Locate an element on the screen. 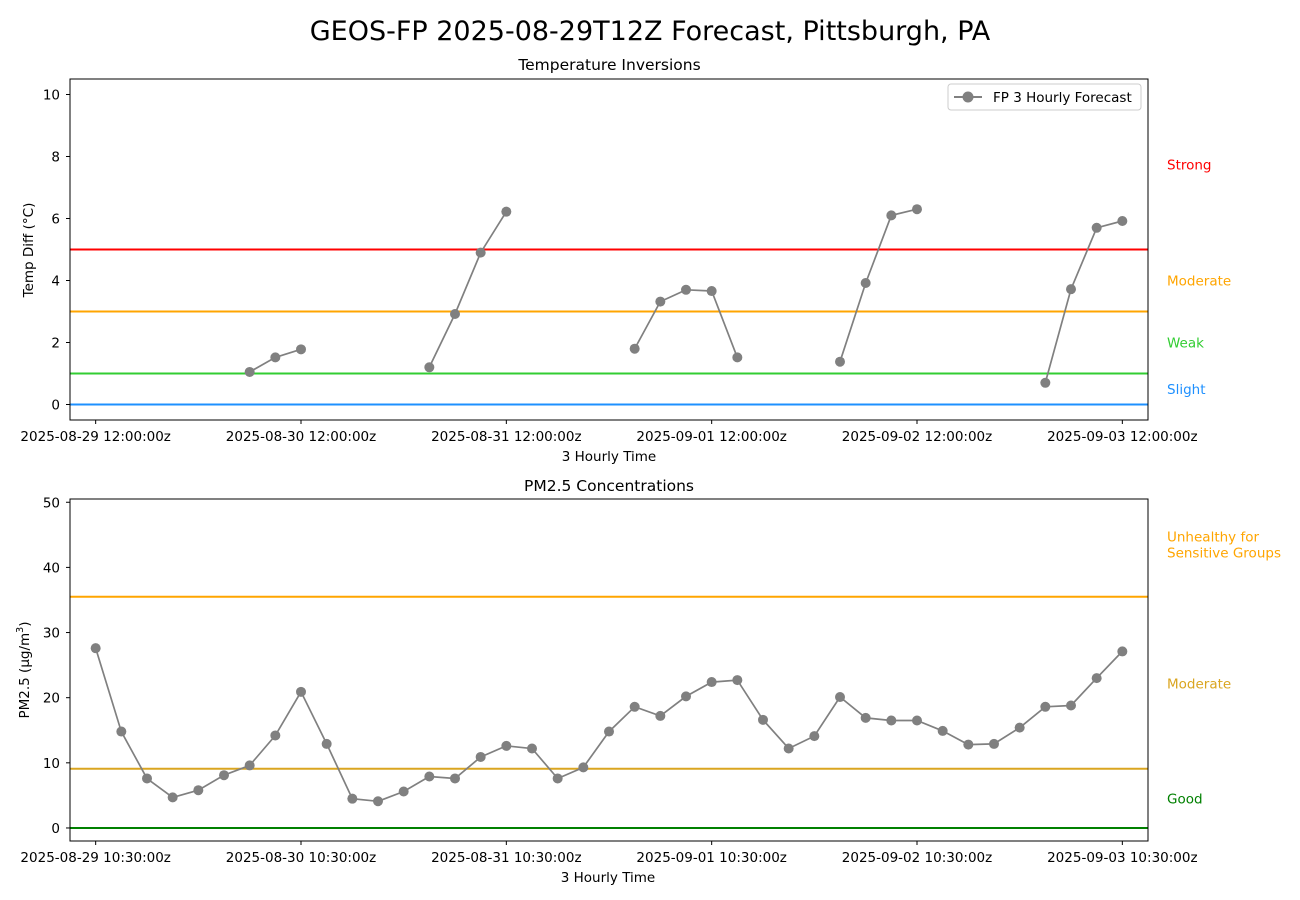 The image size is (1300, 900). x-tick-label: 2025-09-03 12:00:00z is located at coordinates (1122, 437).